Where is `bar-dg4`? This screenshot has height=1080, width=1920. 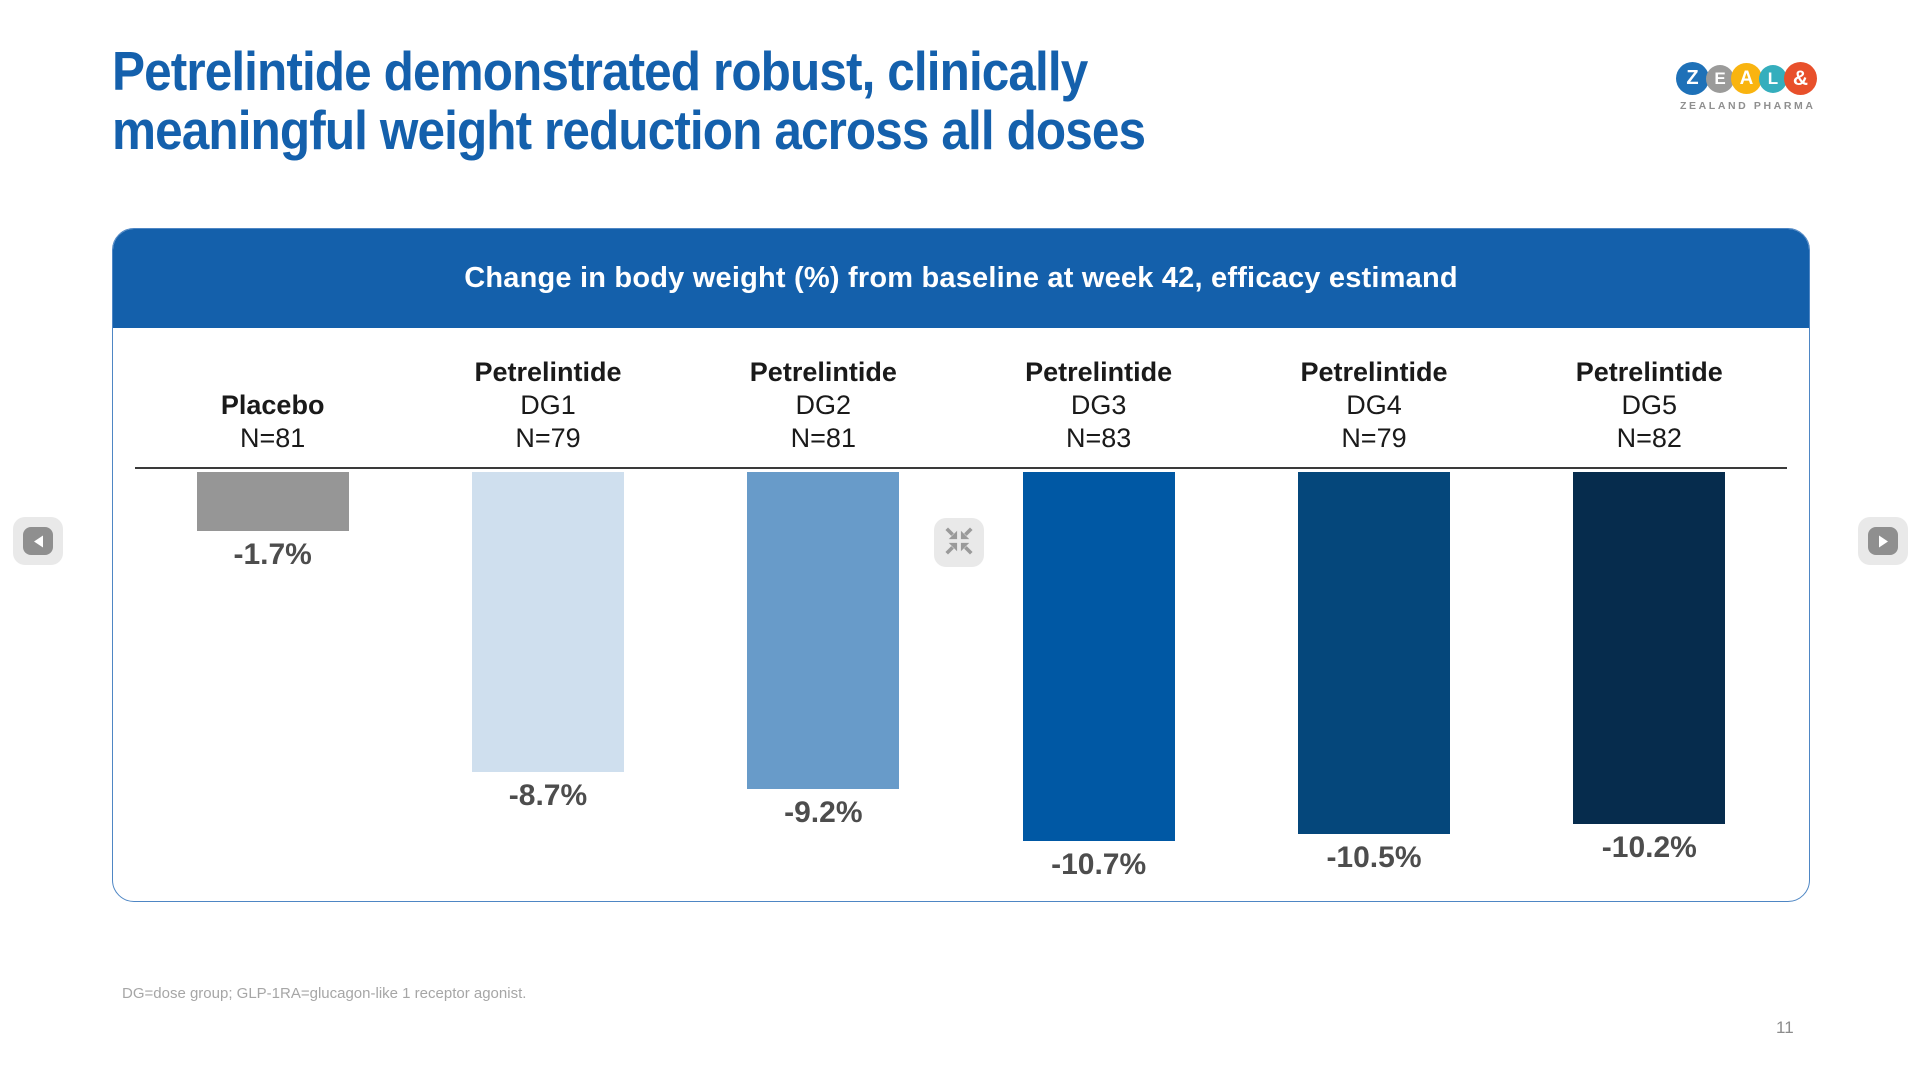 bar-dg4 is located at coordinates (1373, 653).